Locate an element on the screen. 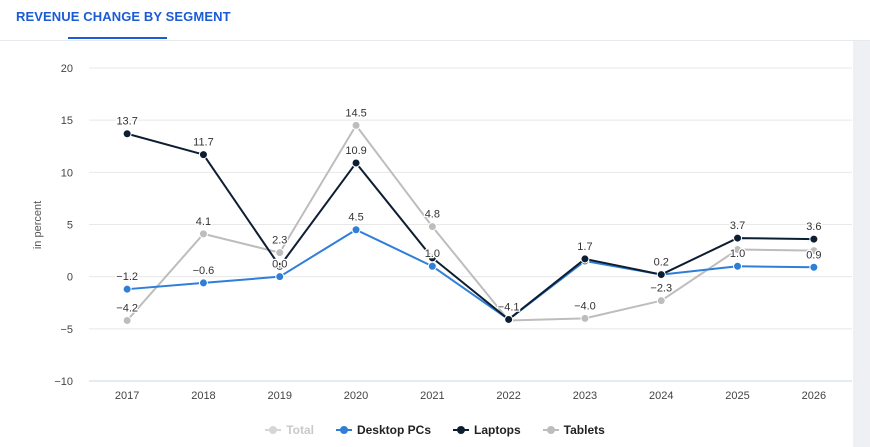 This screenshot has width=870, height=447. legend-item-tablets: Tablets is located at coordinates (573, 430).